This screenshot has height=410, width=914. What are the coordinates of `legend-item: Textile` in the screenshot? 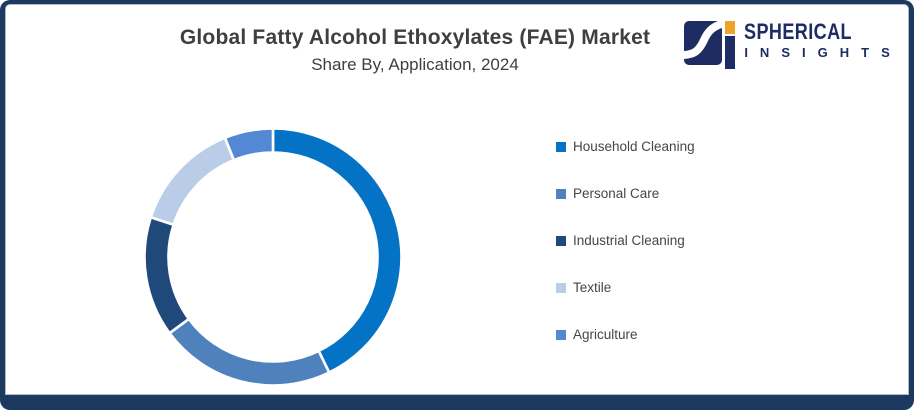 It's located at (625, 287).